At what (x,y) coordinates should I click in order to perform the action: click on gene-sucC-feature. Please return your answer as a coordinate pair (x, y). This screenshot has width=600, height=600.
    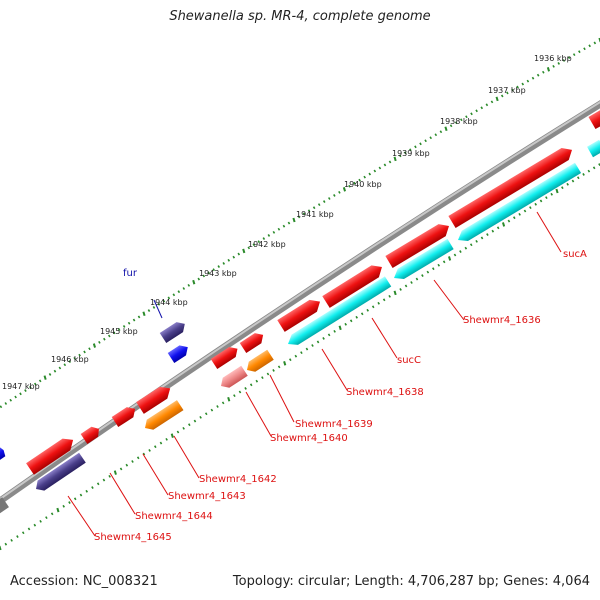
    Looking at the image, I should click on (353, 284).